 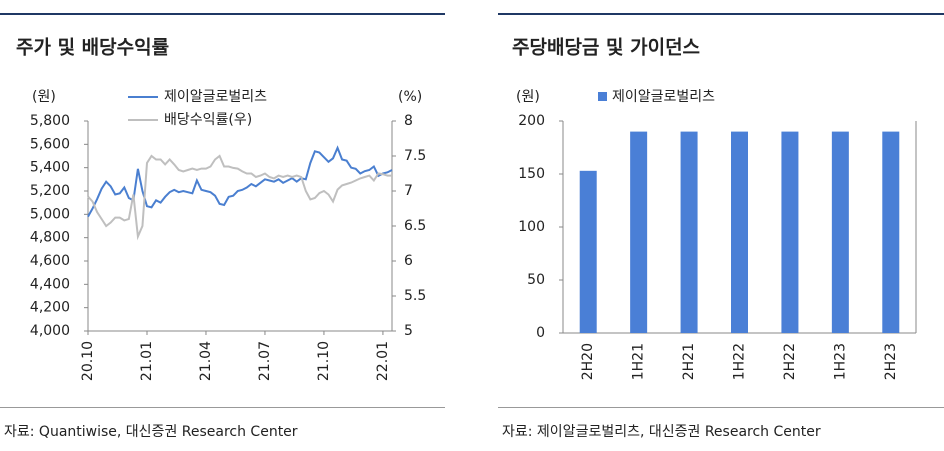 I want to click on y-tick-label: 5,200, so click(x=50, y=191).